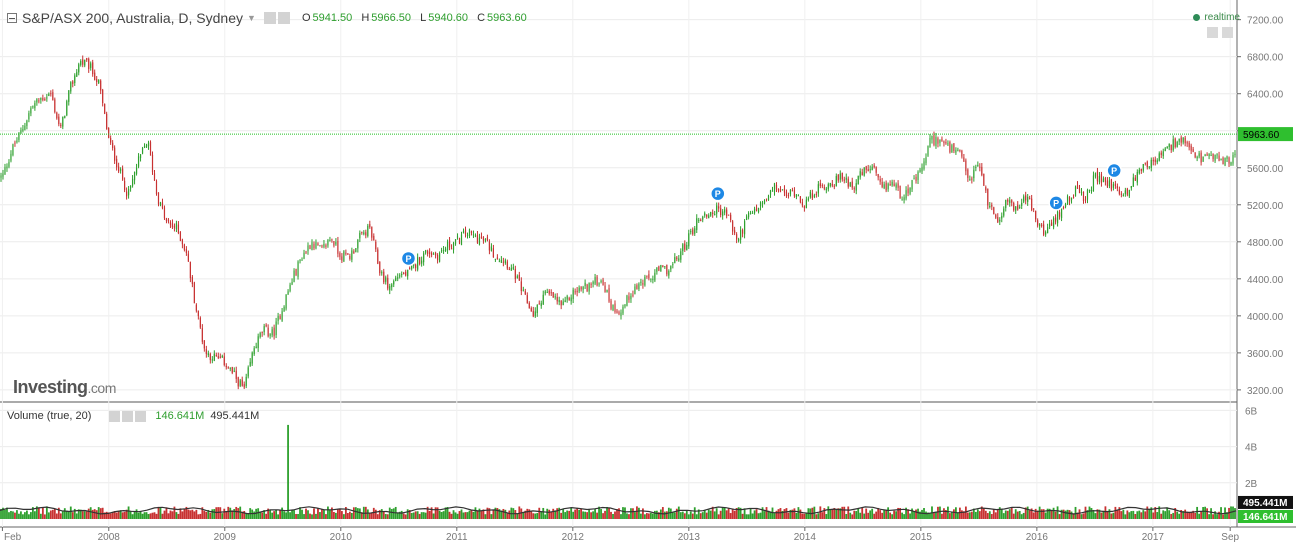  Describe the element at coordinates (133, 18) in the screenshot. I see `chart-title: S&P/ASX 200, Australia, D, Sydney` at that location.